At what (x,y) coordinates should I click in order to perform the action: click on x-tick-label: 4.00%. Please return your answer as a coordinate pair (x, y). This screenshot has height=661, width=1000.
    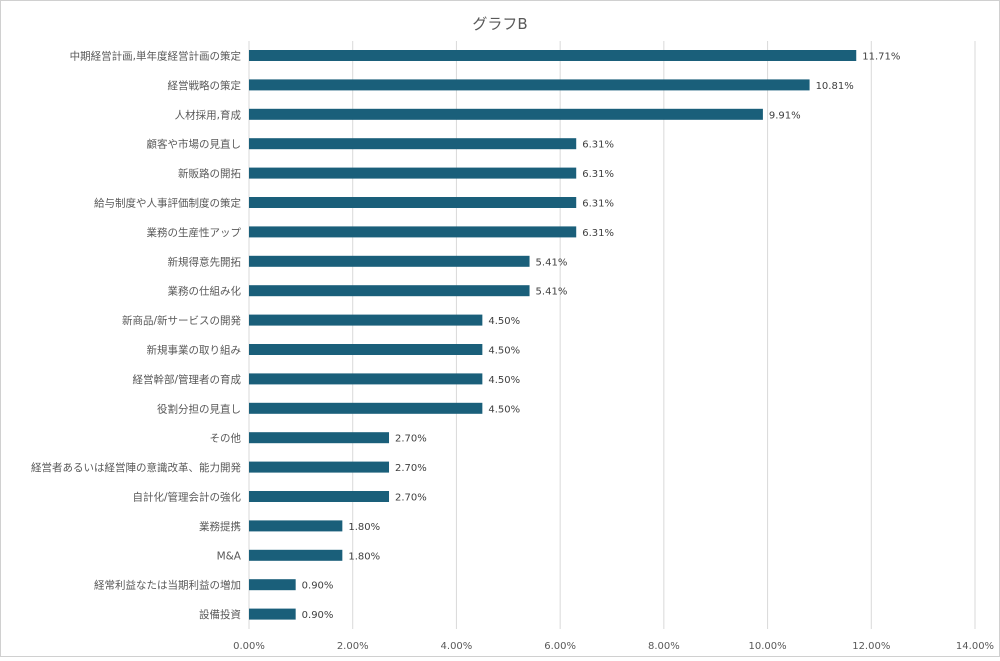
    Looking at the image, I should click on (457, 646).